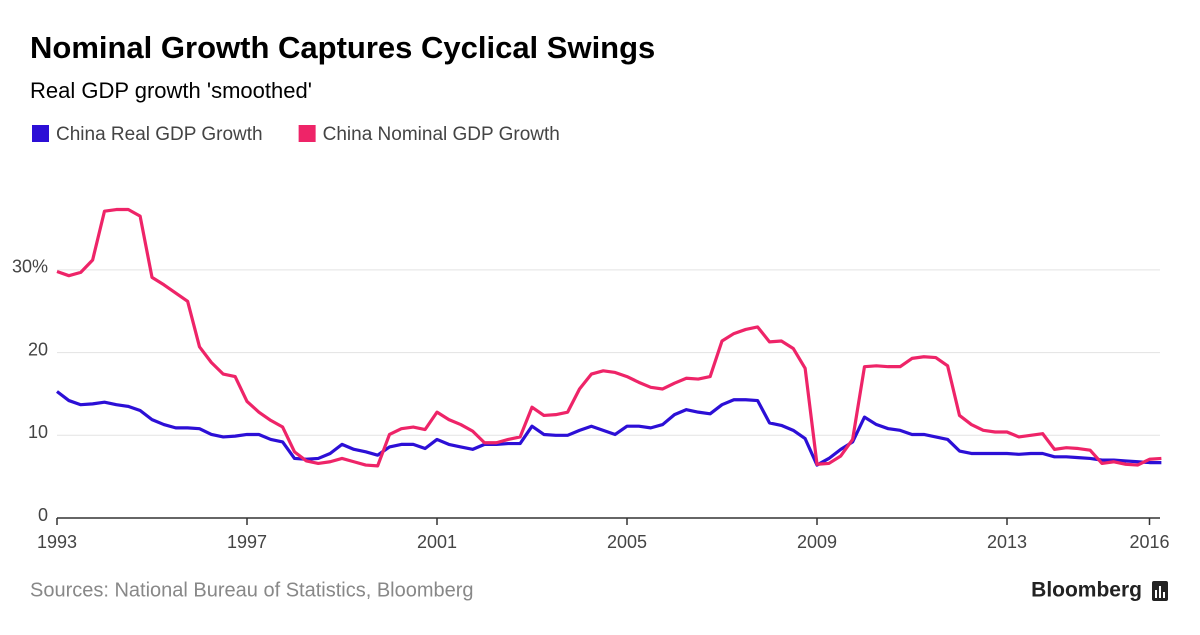 Image resolution: width=1200 pixels, height=635 pixels. Describe the element at coordinates (437, 542) in the screenshot. I see `x-tick-label: 2001` at that location.